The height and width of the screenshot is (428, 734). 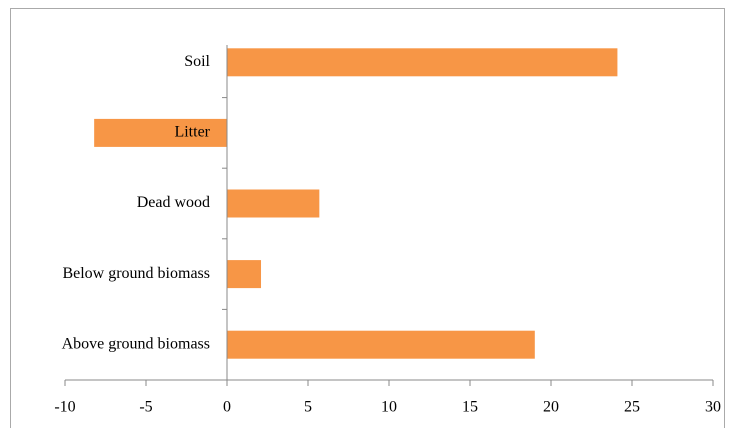 I want to click on y-tick-label: Litter, so click(x=192, y=132).